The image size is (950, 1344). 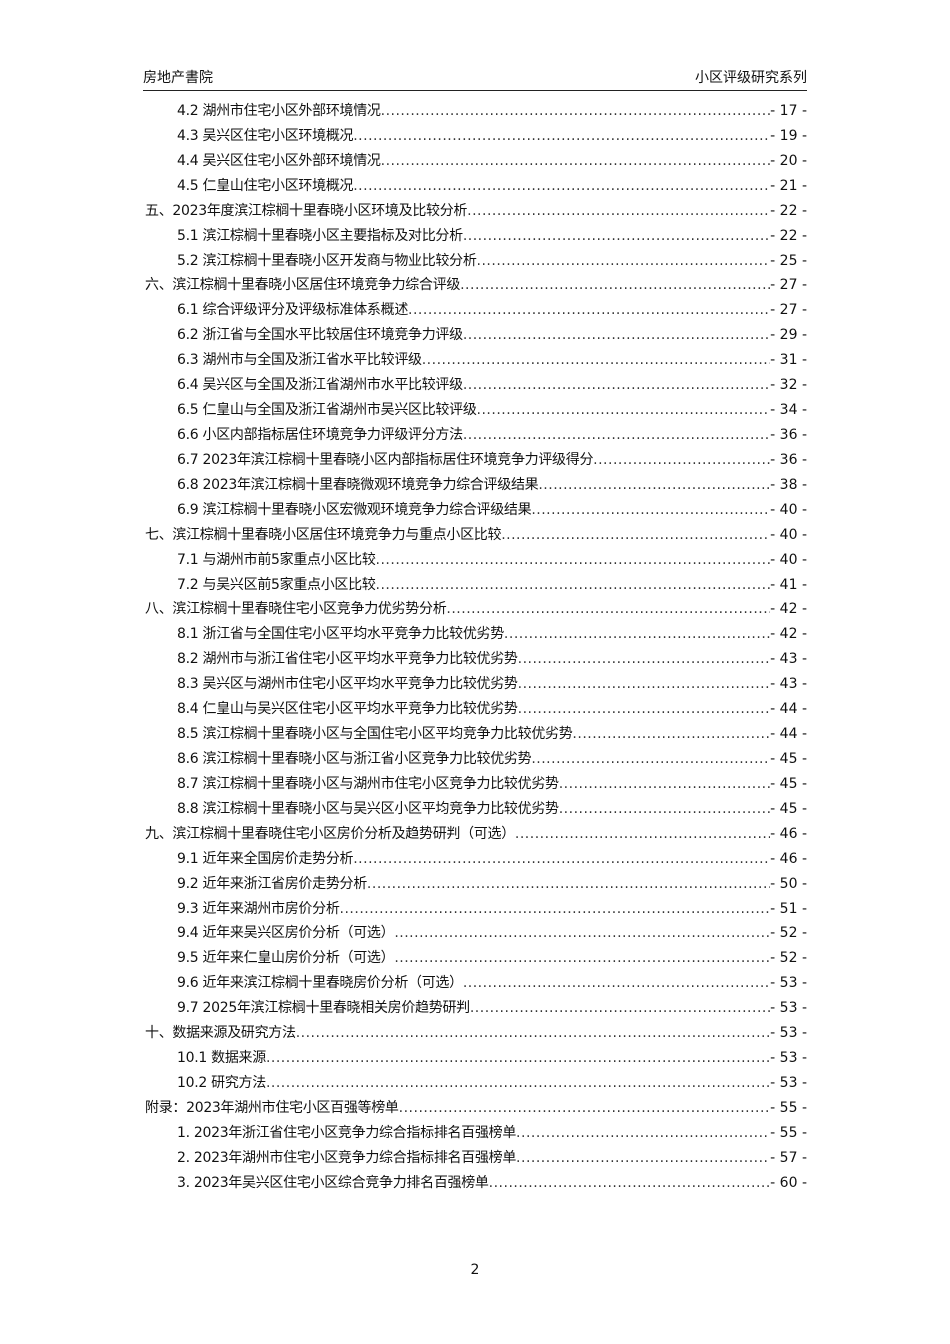 What do you see at coordinates (476, 410) in the screenshot?
I see `toc-entry: 6.5 仁皇山与全国及浙江省湖州市吴兴区比较评级 - 34 -` at bounding box center [476, 410].